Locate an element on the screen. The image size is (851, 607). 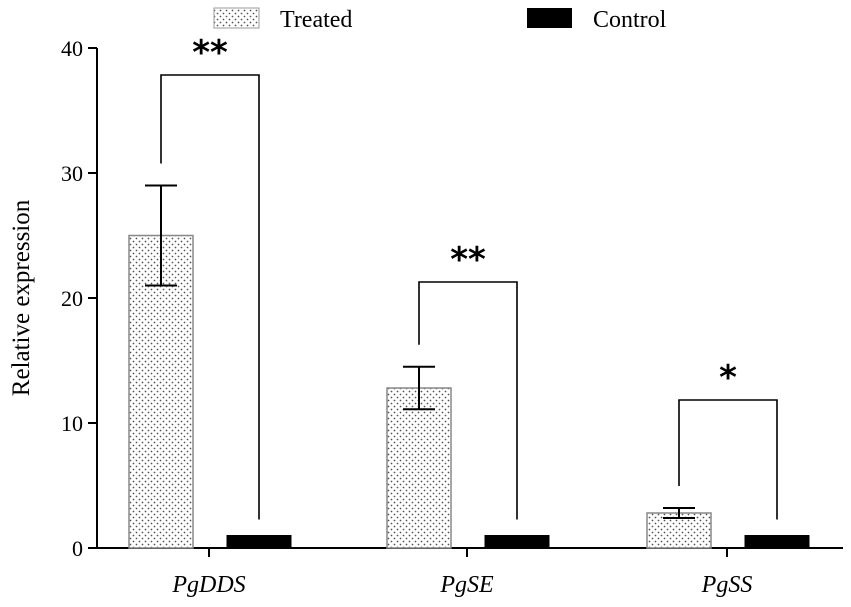
y-tick-label: 20 is located at coordinates (72, 298).